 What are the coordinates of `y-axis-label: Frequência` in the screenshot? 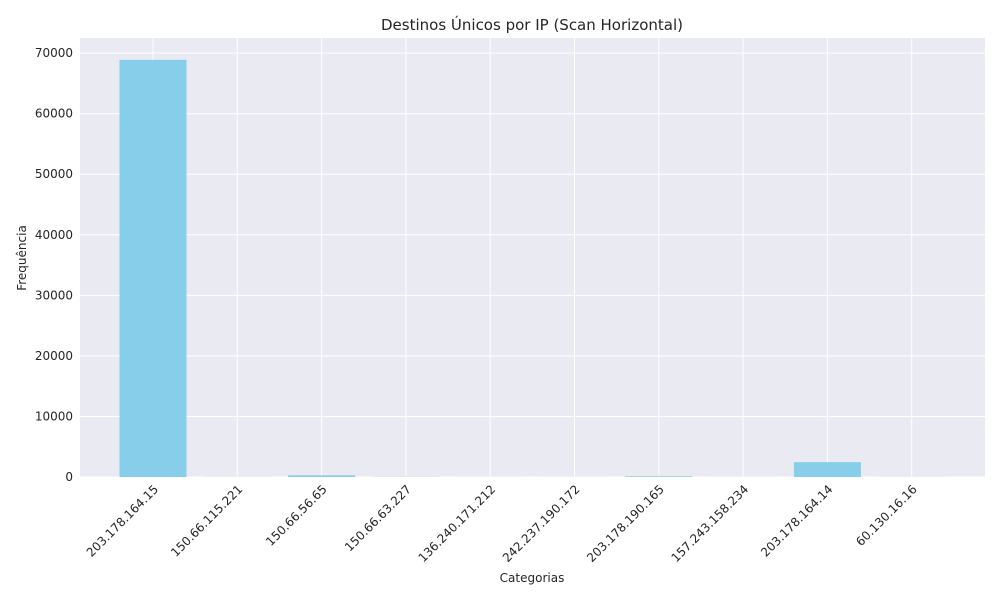 It's located at (22, 258).